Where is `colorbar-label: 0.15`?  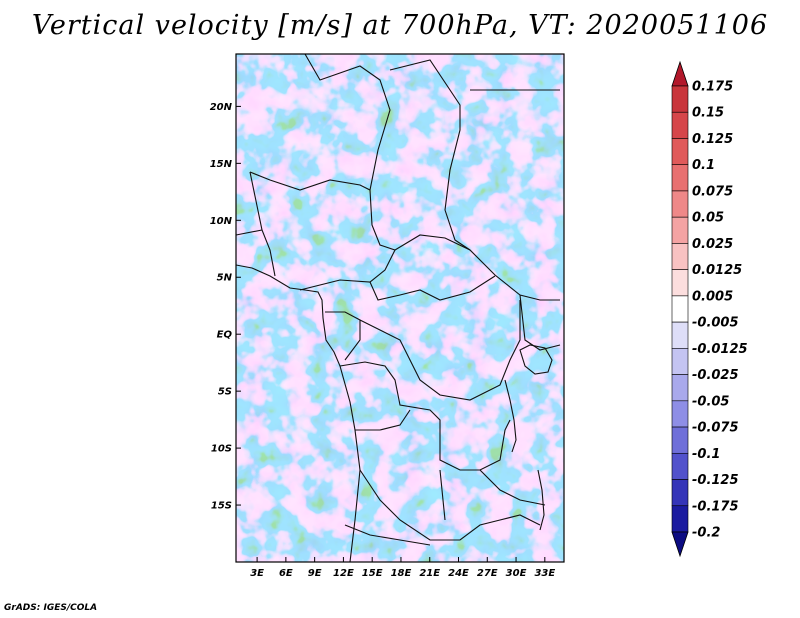
colorbar-label: 0.15 is located at coordinates (708, 113).